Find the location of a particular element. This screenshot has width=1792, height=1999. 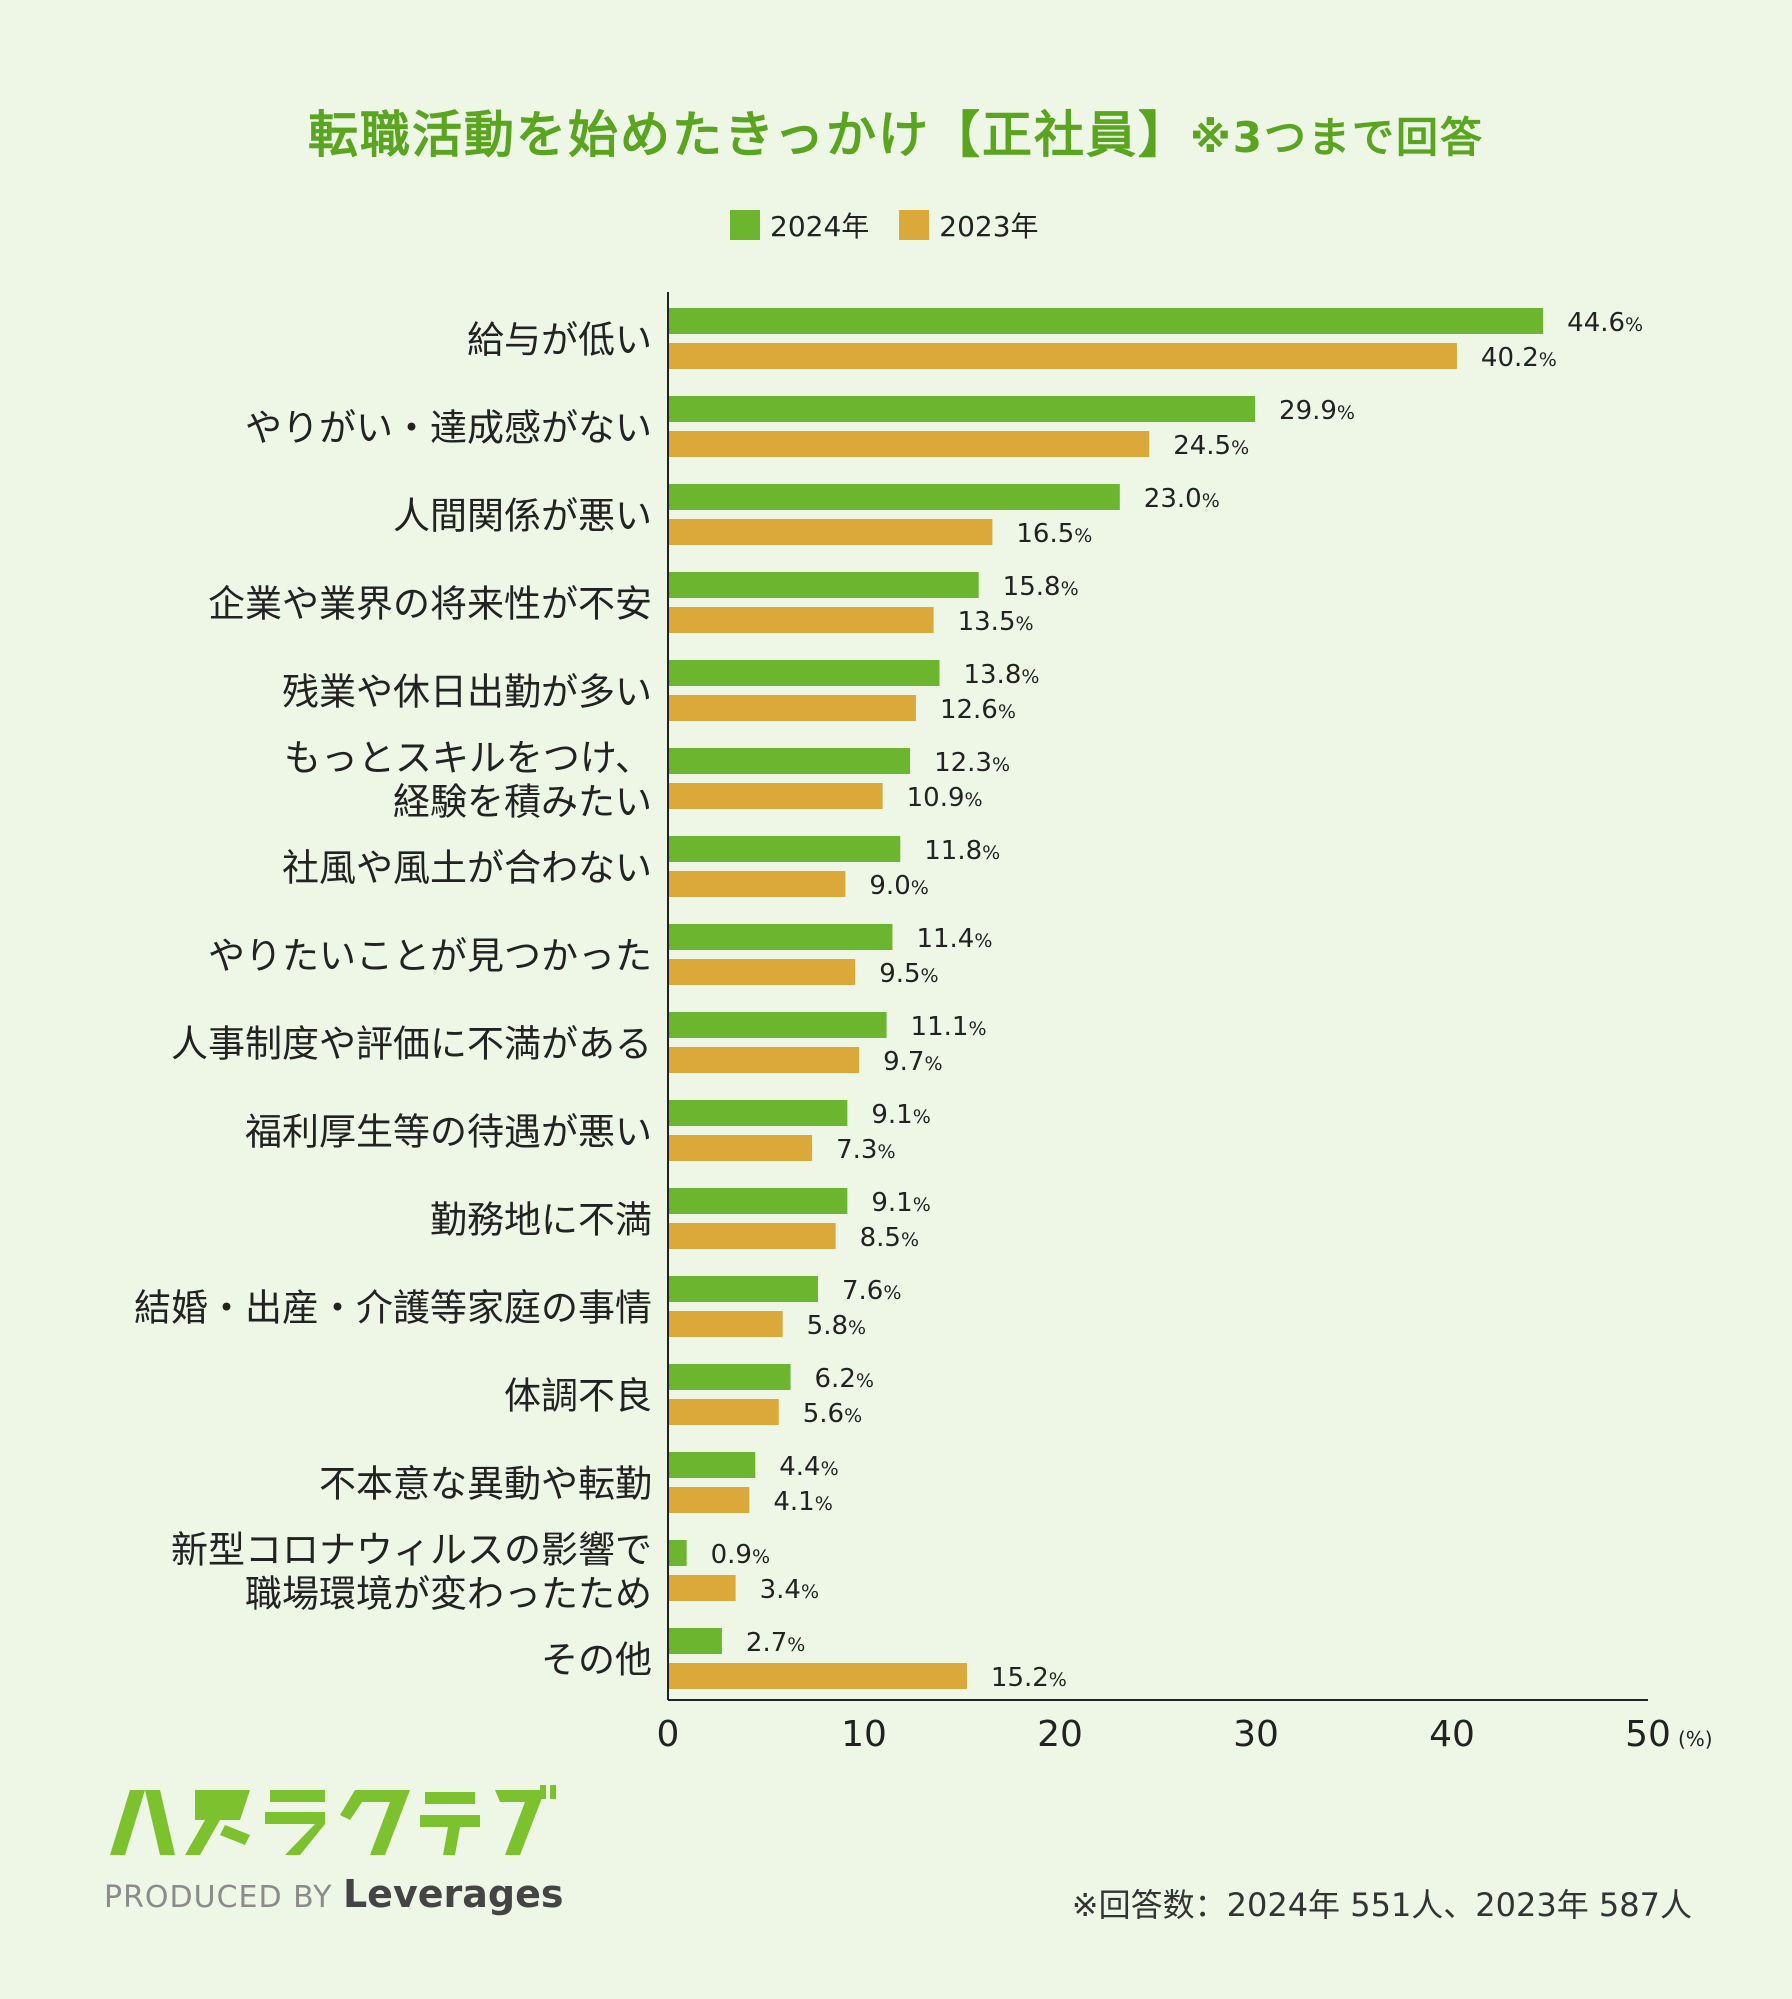

produced-by: PRODUCED BY Leverages is located at coordinates (333, 1894).